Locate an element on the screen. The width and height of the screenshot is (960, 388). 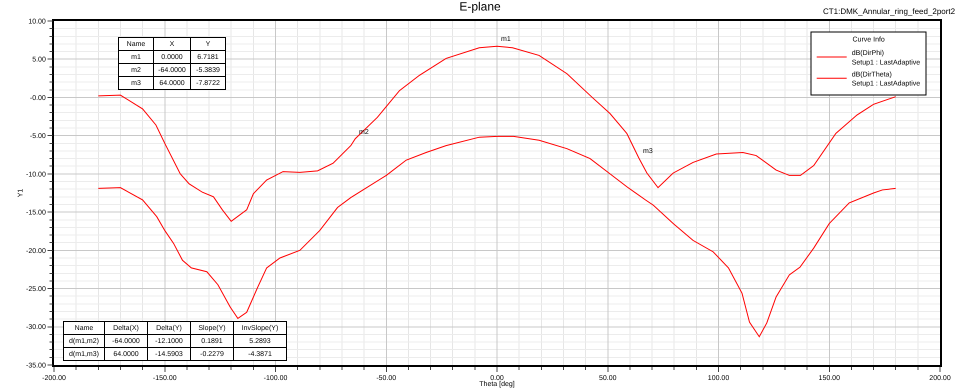
text: CT1:DMK_Annular_ring_feed_2port2 is located at coordinates (889, 11).